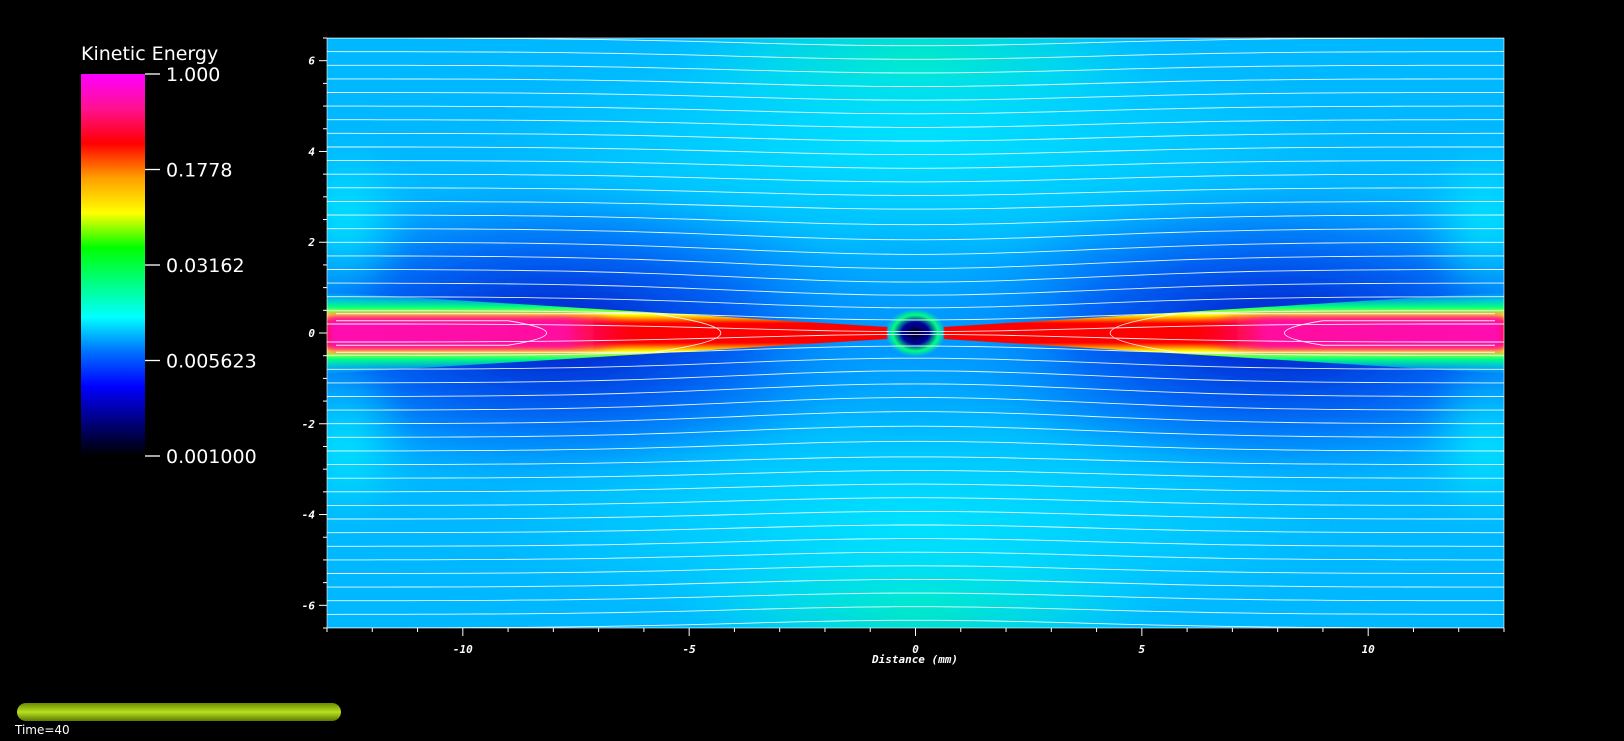 The width and height of the screenshot is (1624, 741). What do you see at coordinates (193, 75) in the screenshot?
I see `colorbar-tick-label: 1.000` at bounding box center [193, 75].